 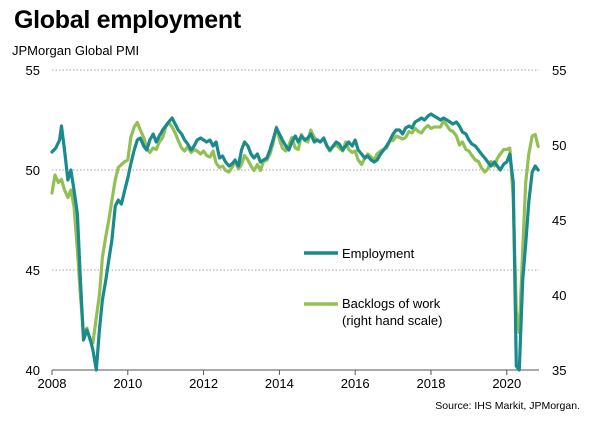 I want to click on y-right-tick-label: 45, so click(x=559, y=220).